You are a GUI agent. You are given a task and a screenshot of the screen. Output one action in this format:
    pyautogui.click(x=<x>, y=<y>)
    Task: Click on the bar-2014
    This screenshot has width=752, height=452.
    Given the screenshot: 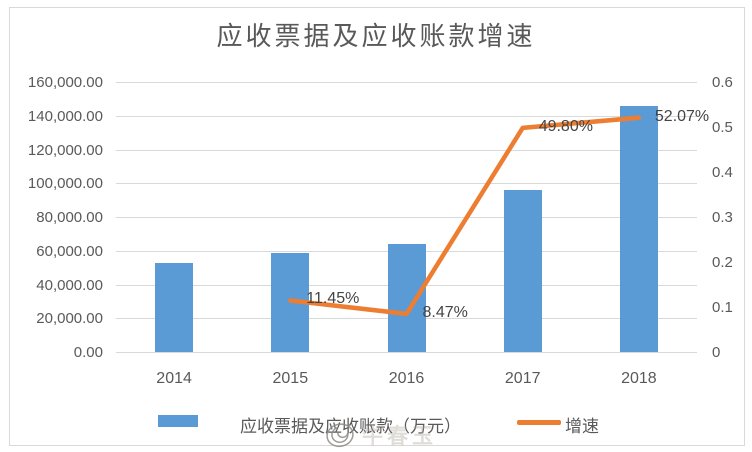 What is the action you would take?
    pyautogui.click(x=174, y=307)
    